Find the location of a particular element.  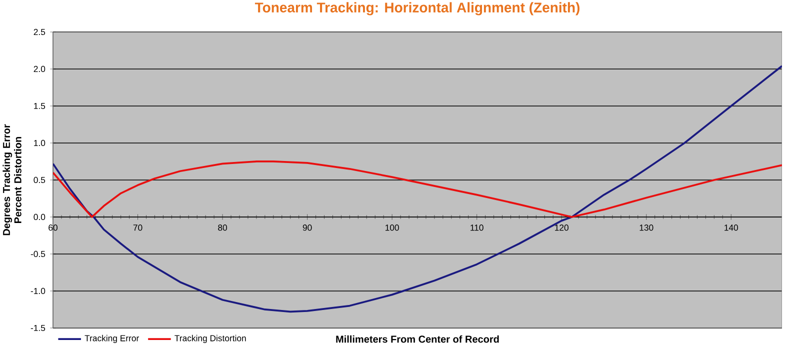

x-tick-label: 60 is located at coordinates (53, 227).